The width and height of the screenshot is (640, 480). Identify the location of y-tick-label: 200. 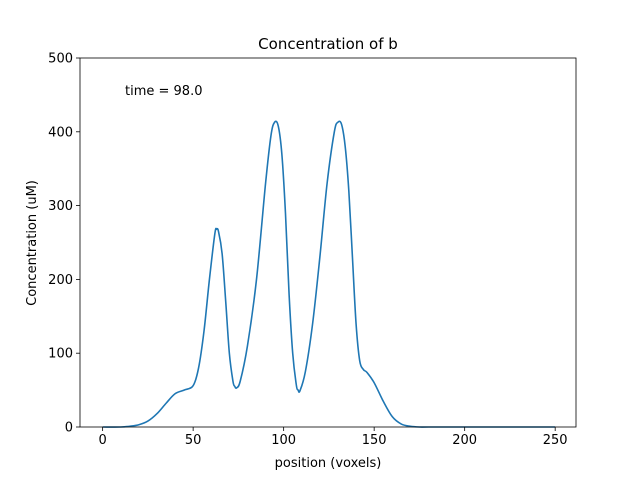
(60, 280).